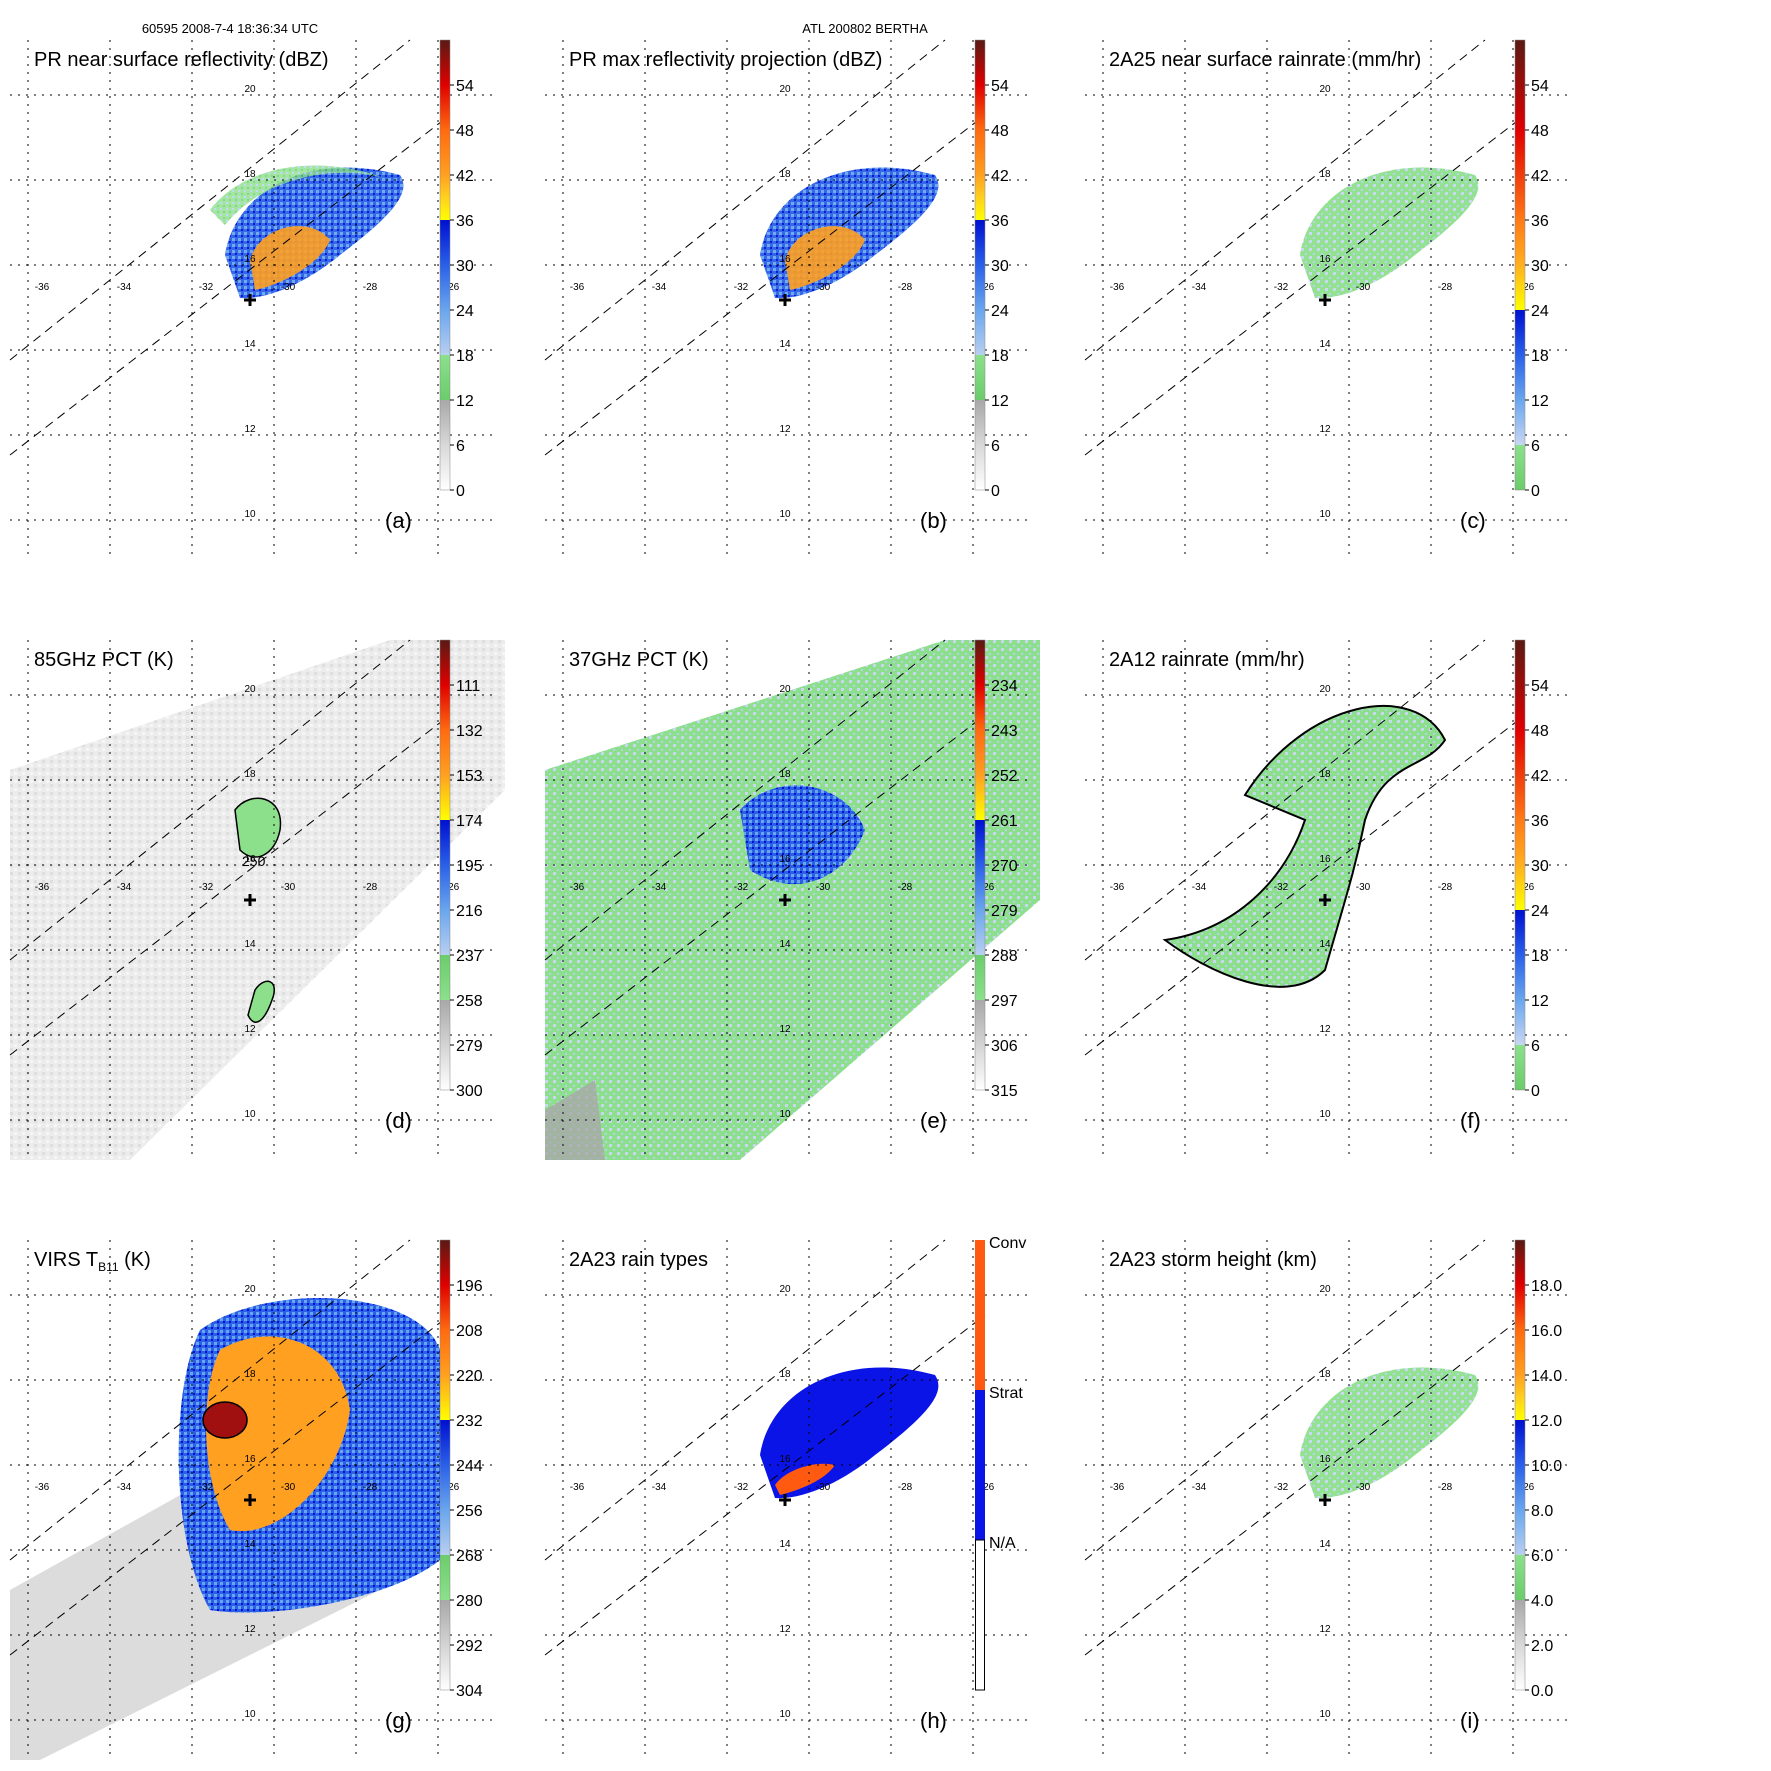  I want to click on colorbar-tick-label: 153, so click(469, 776).